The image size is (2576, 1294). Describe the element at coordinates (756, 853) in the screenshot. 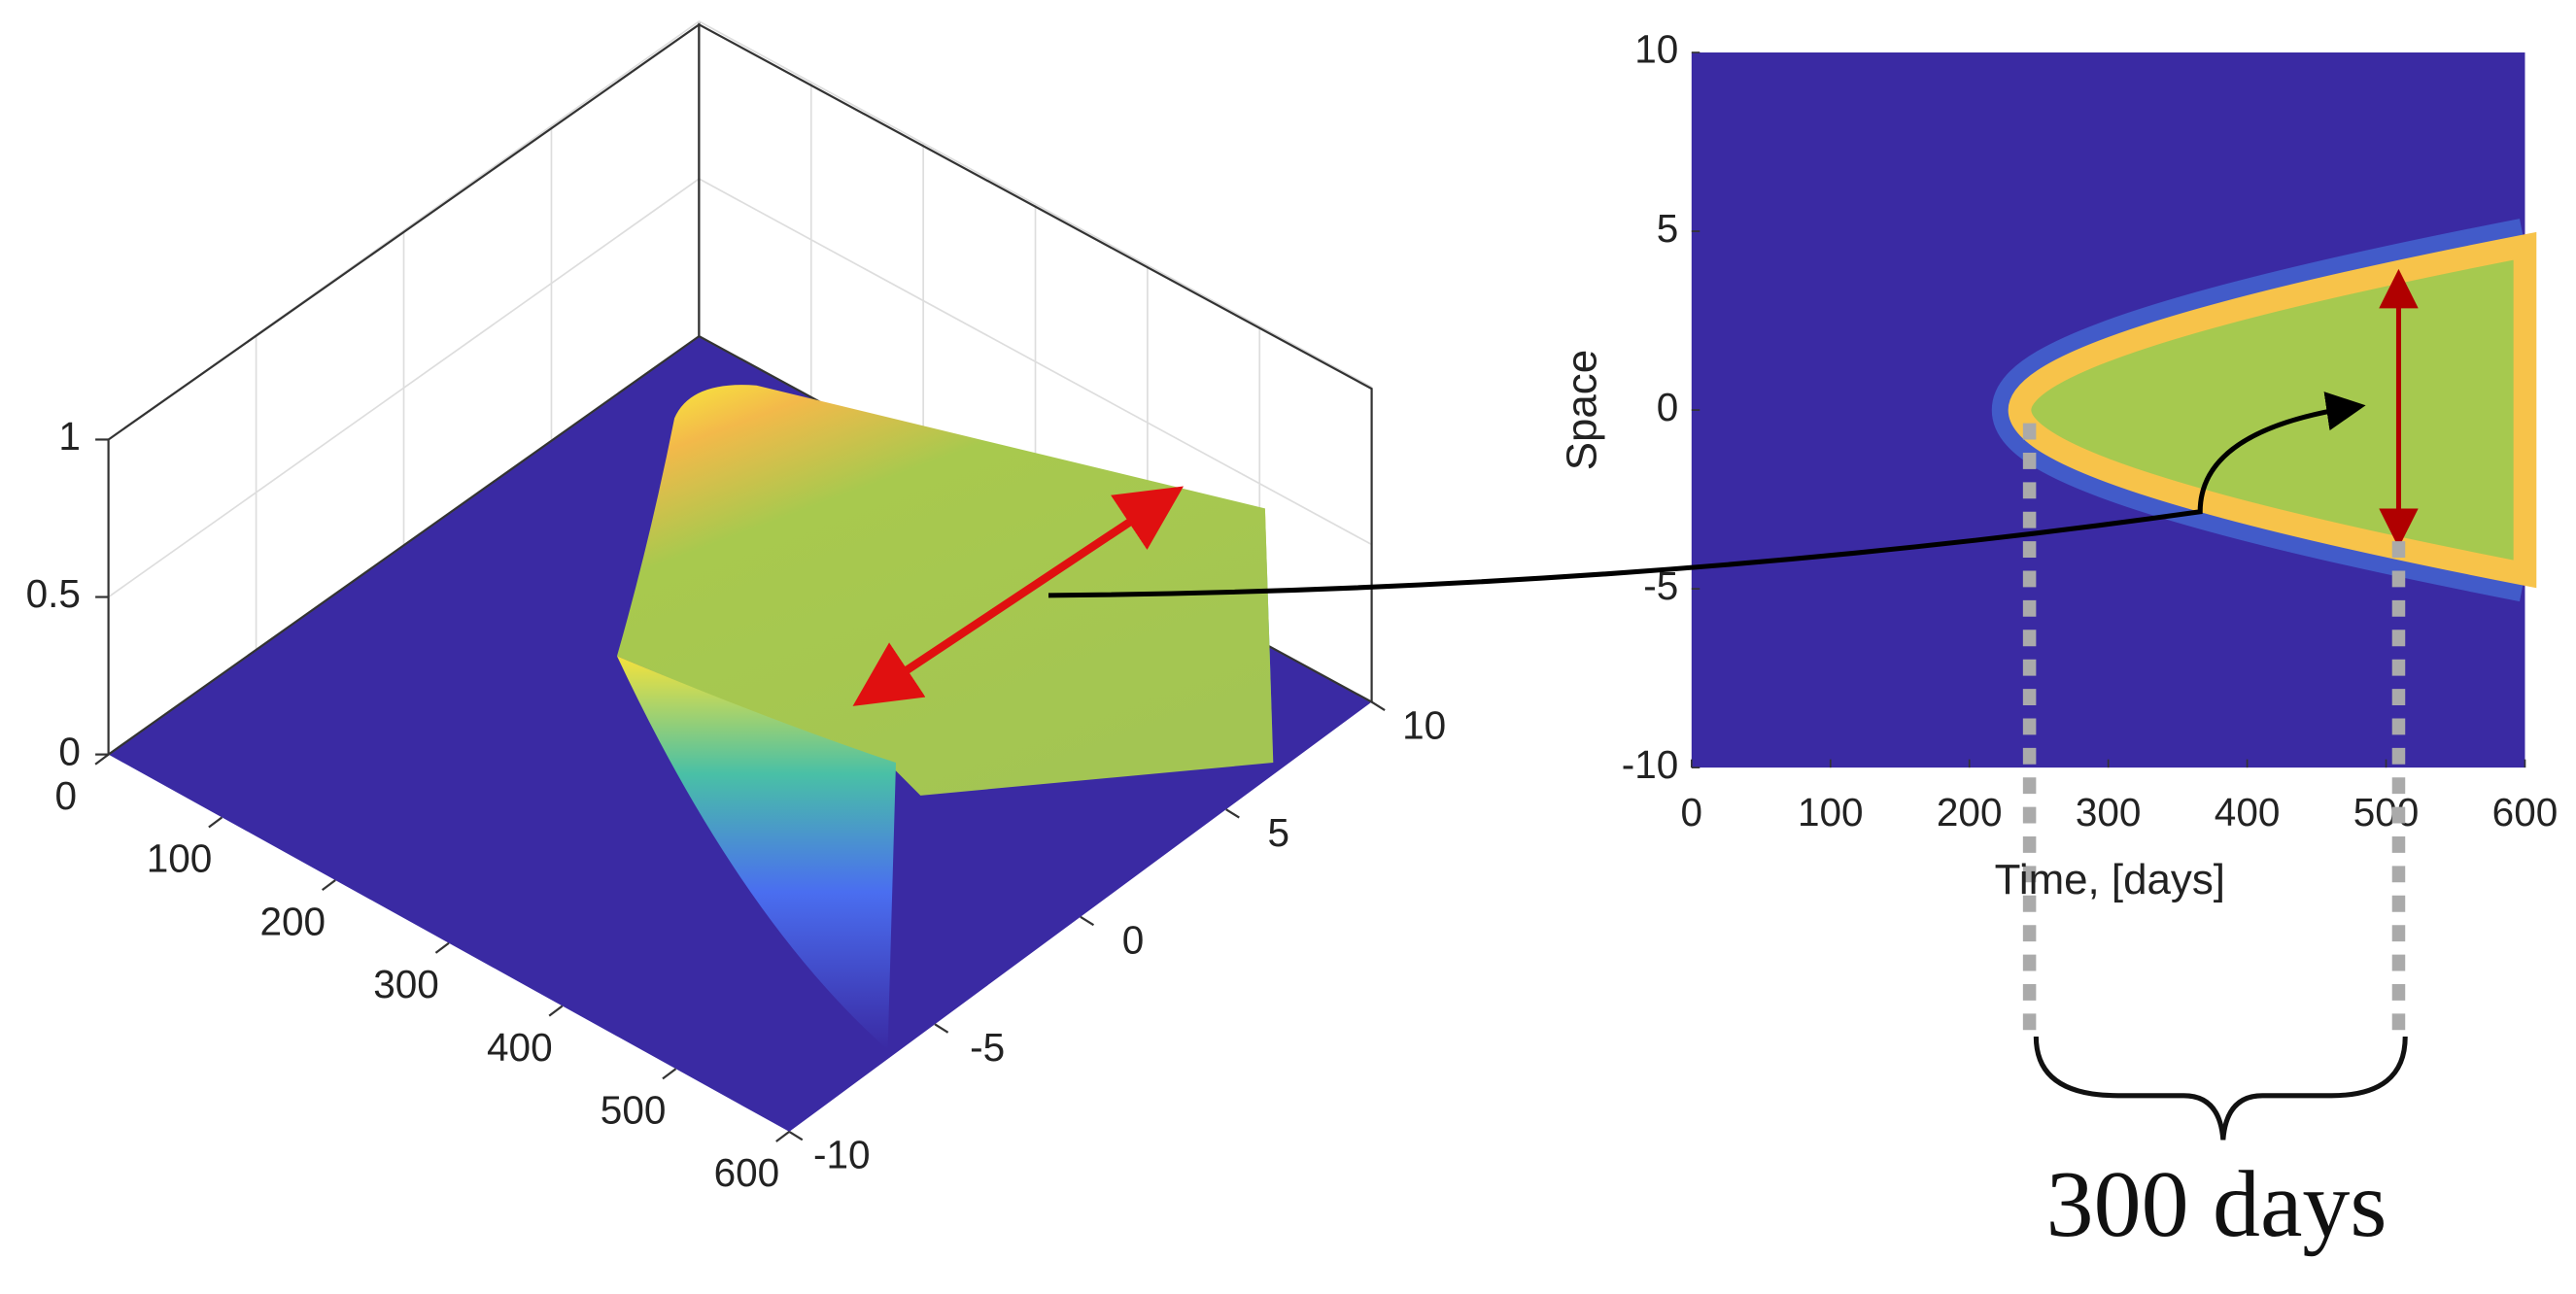

I see `surface-front-wall` at that location.